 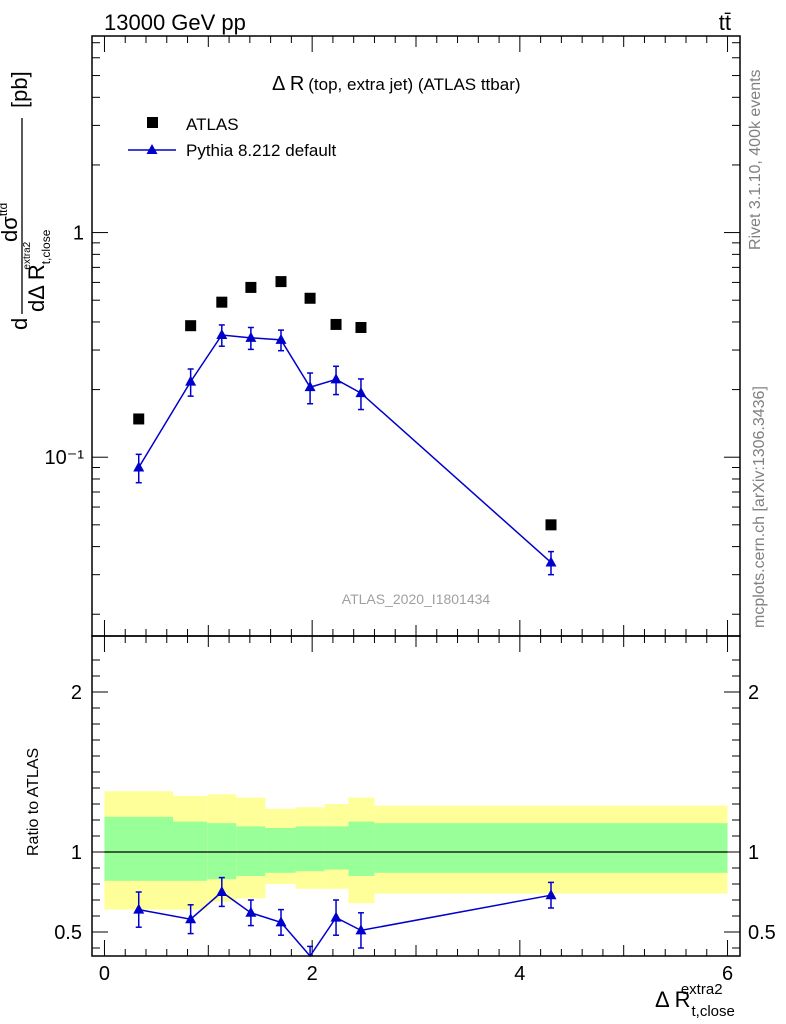 What do you see at coordinates (712, 1011) in the screenshot?
I see `x-label-sub: t,close` at bounding box center [712, 1011].